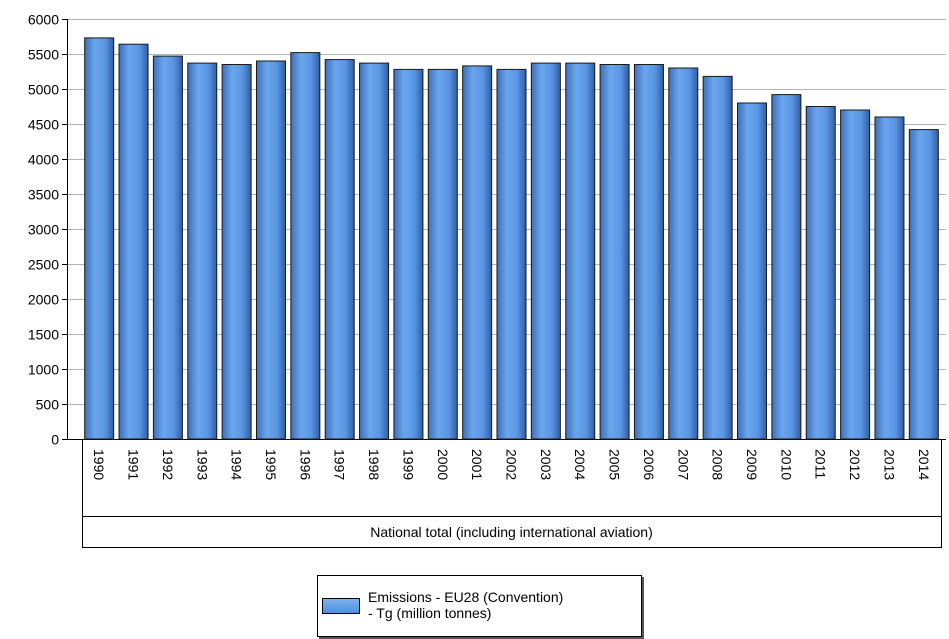 The height and width of the screenshot is (639, 949). What do you see at coordinates (43, 90) in the screenshot?
I see `y-tick-label: 5000` at bounding box center [43, 90].